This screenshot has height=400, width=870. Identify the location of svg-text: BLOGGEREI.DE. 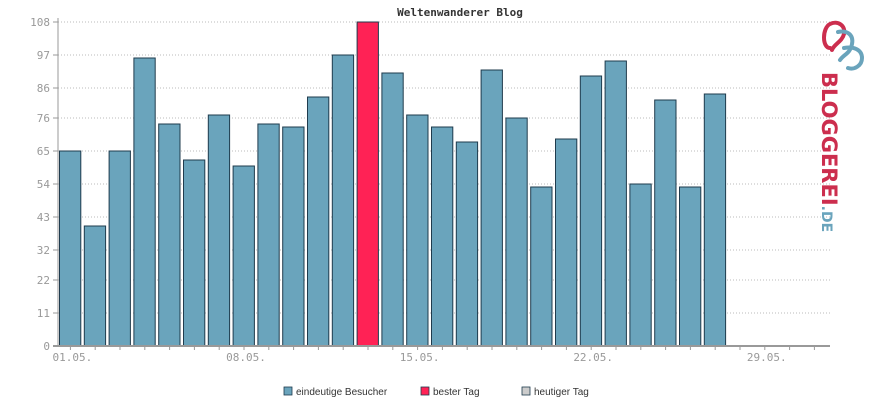
(829, 152).